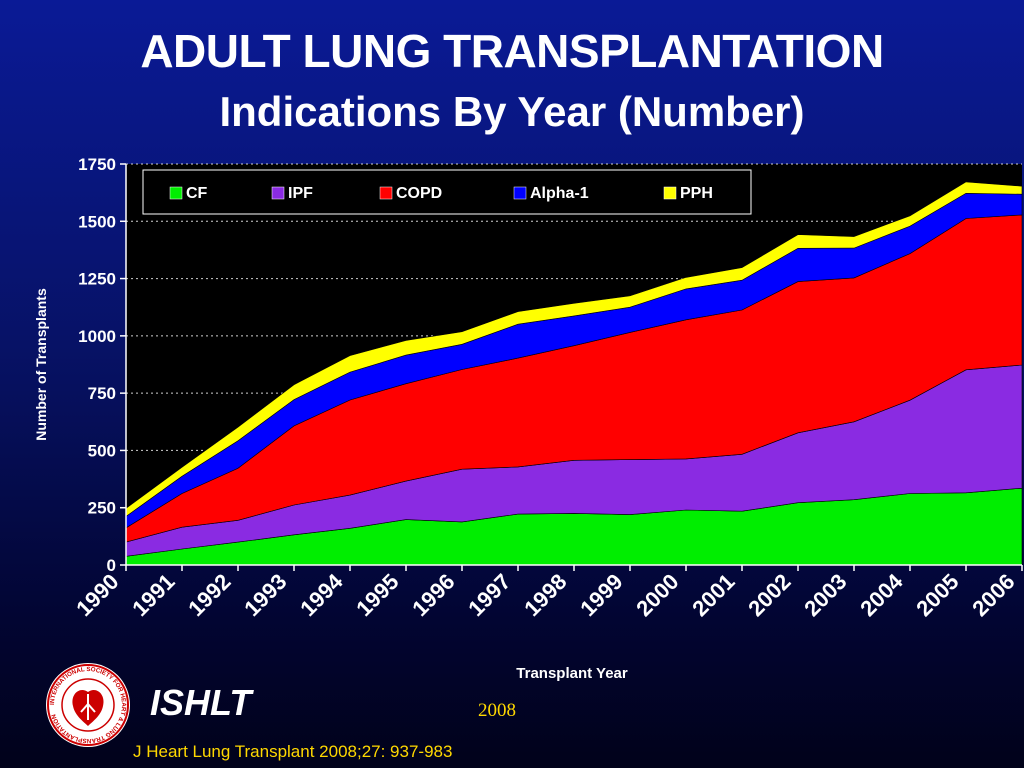 Image resolution: width=1024 pixels, height=768 pixels. Describe the element at coordinates (601, 595) in the screenshot. I see `x-tick-label-1999: 1999` at that location.